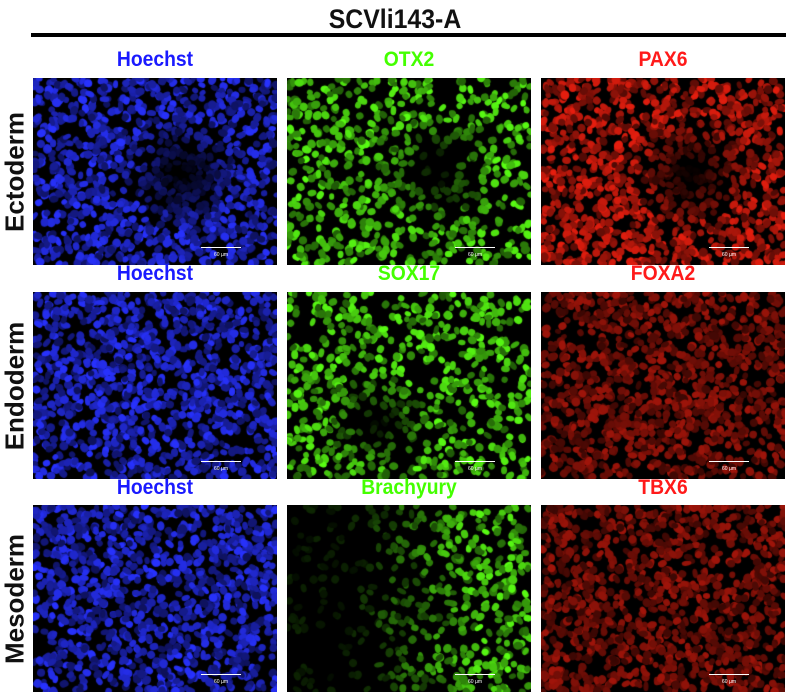 The image size is (790, 692). What do you see at coordinates (155, 171) in the screenshot?
I see `micrograph-ectoderm-hoechst: 60 µm` at bounding box center [155, 171].